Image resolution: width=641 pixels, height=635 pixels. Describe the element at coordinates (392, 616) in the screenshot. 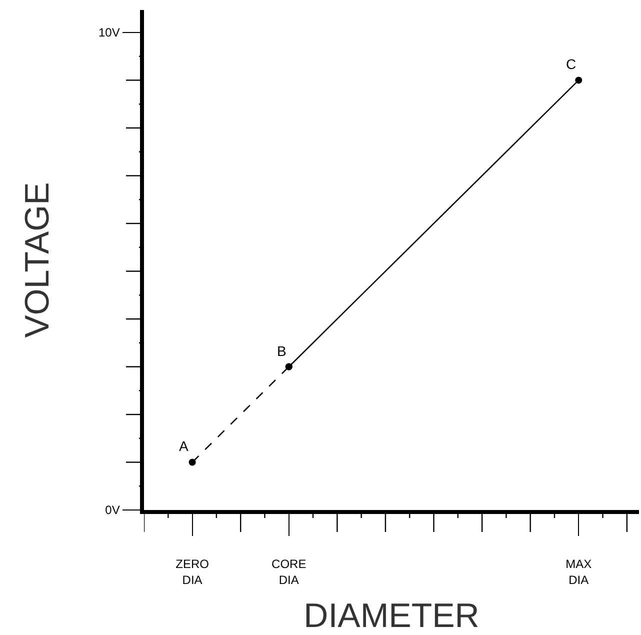

I see `x-axis-title: DIAMETER` at that location.